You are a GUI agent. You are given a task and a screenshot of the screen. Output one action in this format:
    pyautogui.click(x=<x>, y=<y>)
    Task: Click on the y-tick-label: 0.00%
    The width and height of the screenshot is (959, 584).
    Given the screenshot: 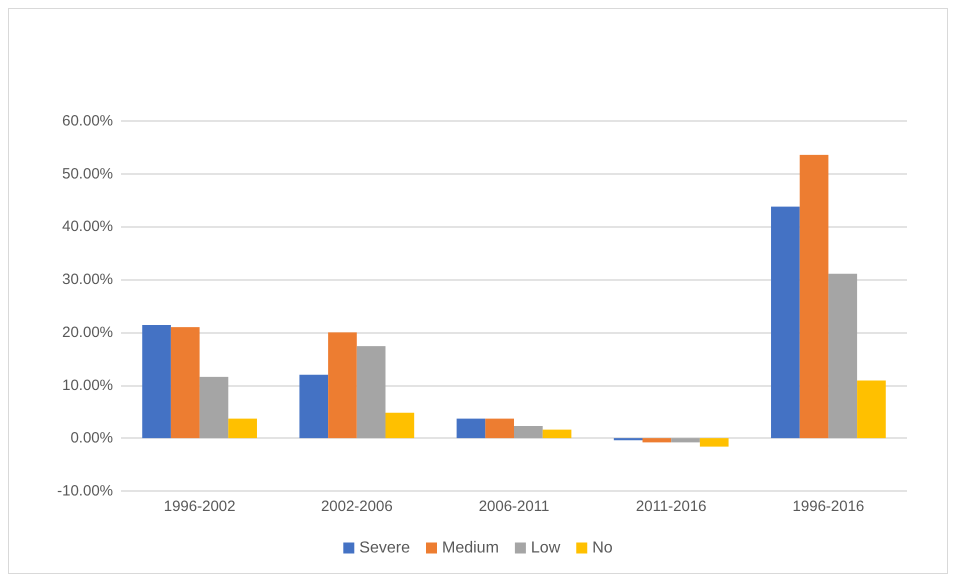 What is the action you would take?
    pyautogui.click(x=91, y=438)
    